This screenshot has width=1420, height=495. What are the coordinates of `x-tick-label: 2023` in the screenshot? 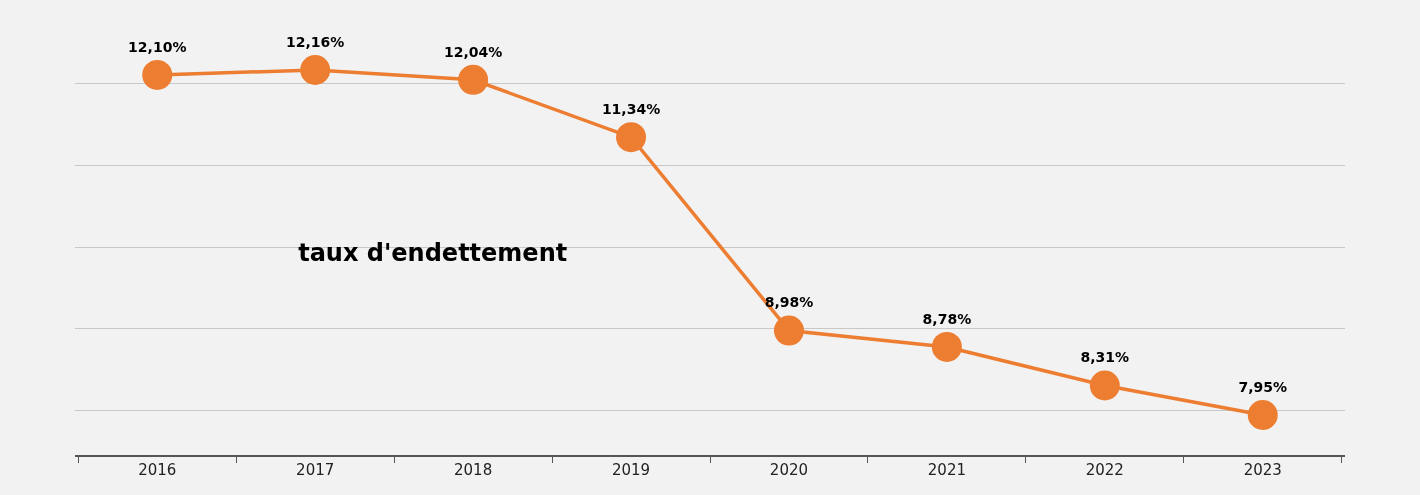 It's located at (1262, 469).